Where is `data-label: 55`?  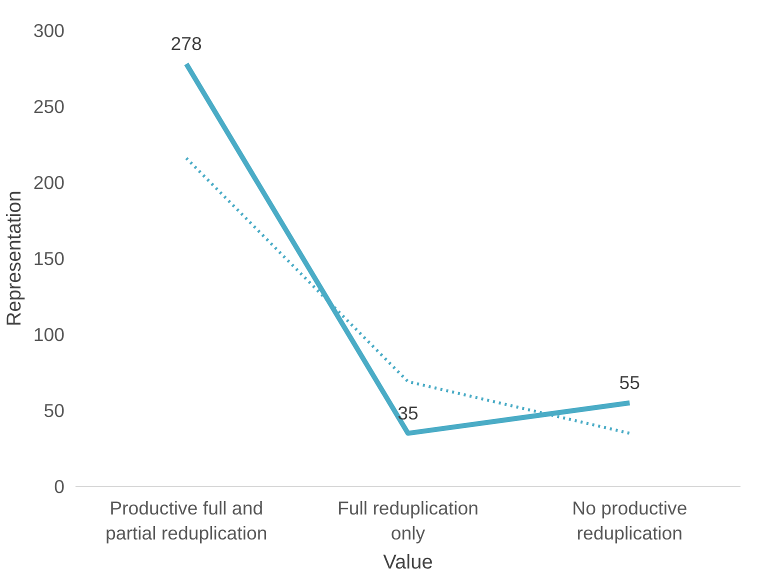 data-label: 55 is located at coordinates (629, 382).